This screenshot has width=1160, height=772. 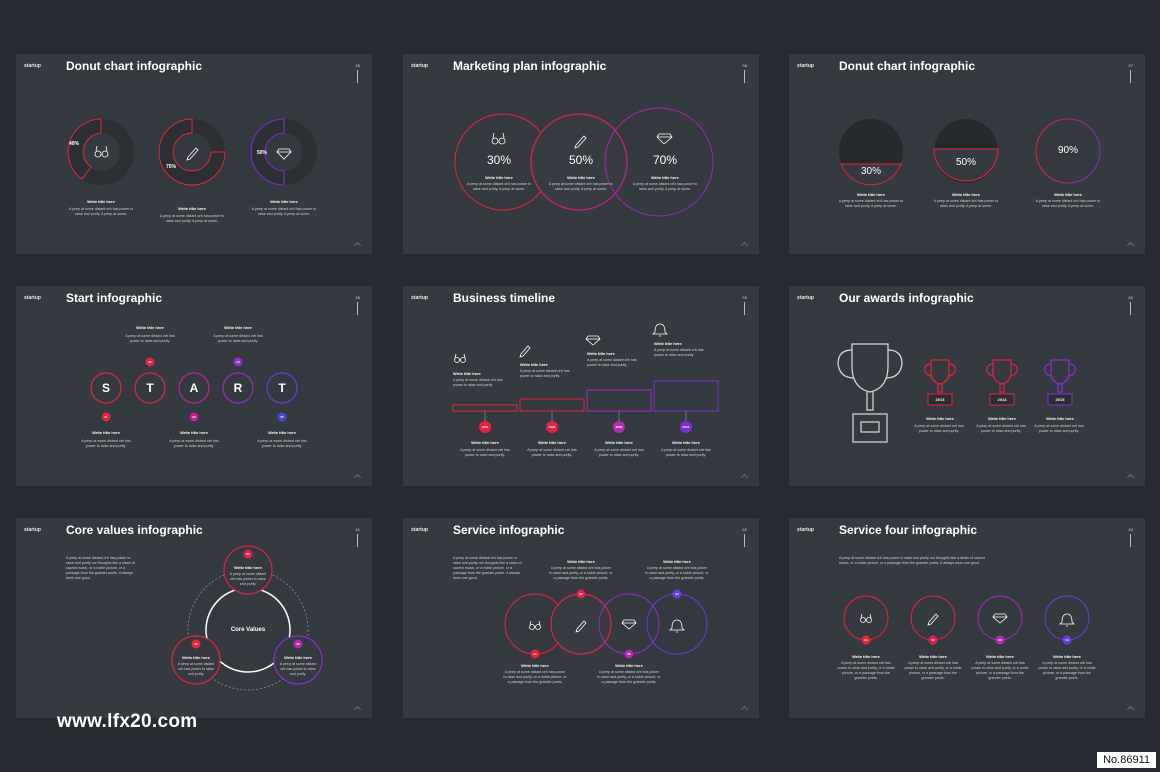 I want to click on slide-title: Business timeline, so click(x=504, y=298).